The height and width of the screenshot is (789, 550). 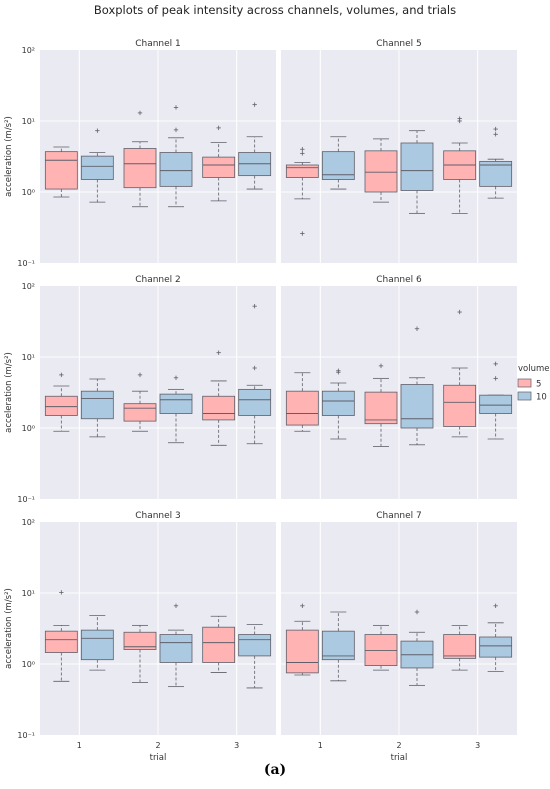 What do you see at coordinates (399, 280) in the screenshot?
I see `panel-title: Channel 6` at bounding box center [399, 280].